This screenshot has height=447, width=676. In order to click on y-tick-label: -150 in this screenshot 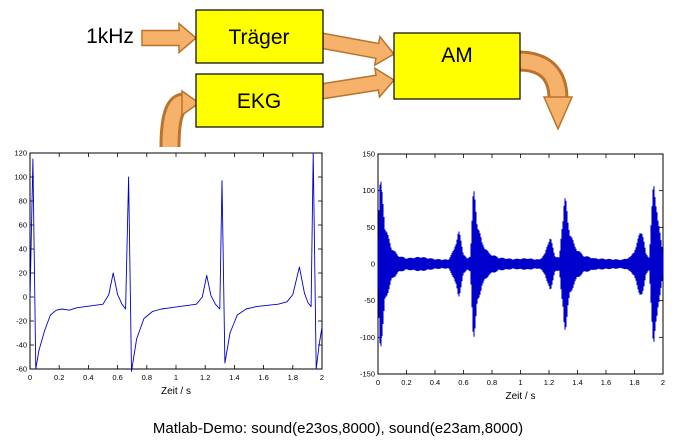, I will do `click(367, 374)`.